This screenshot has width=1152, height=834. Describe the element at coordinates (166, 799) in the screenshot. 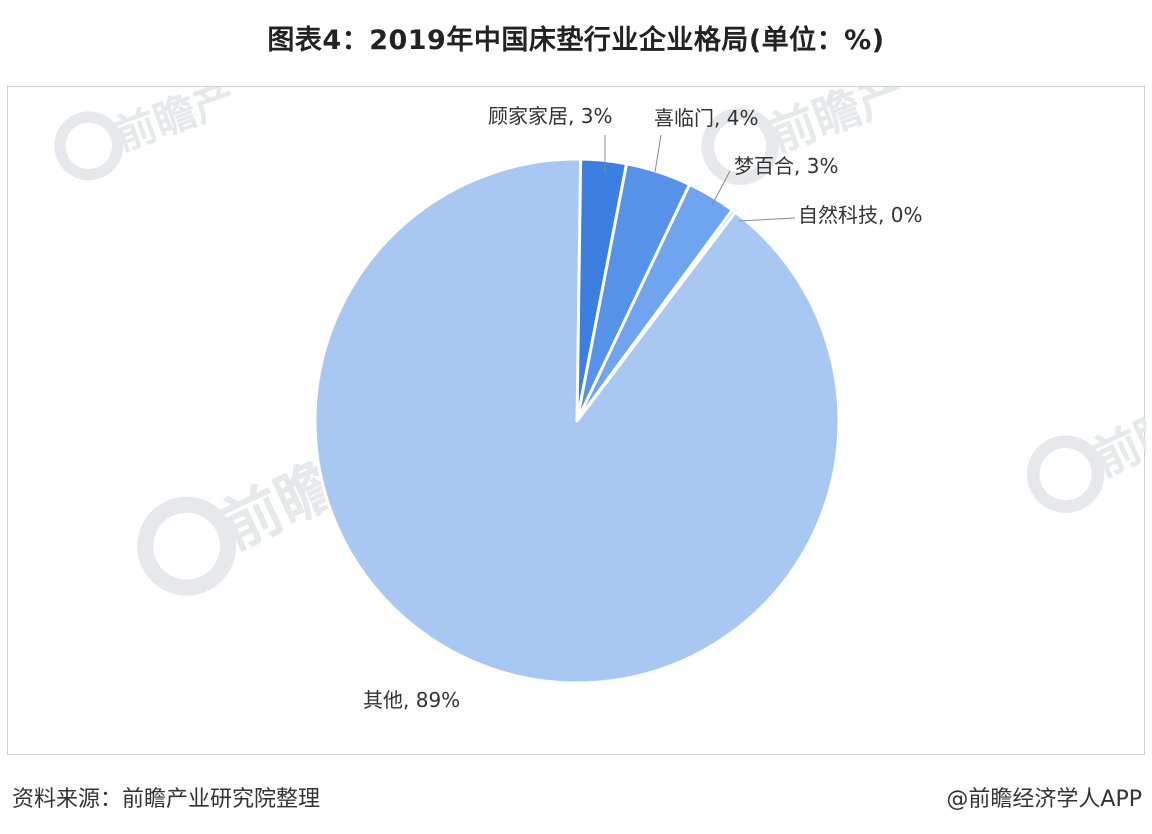

I see `source-note: 资料来源：前瞻产业研究院整理` at that location.